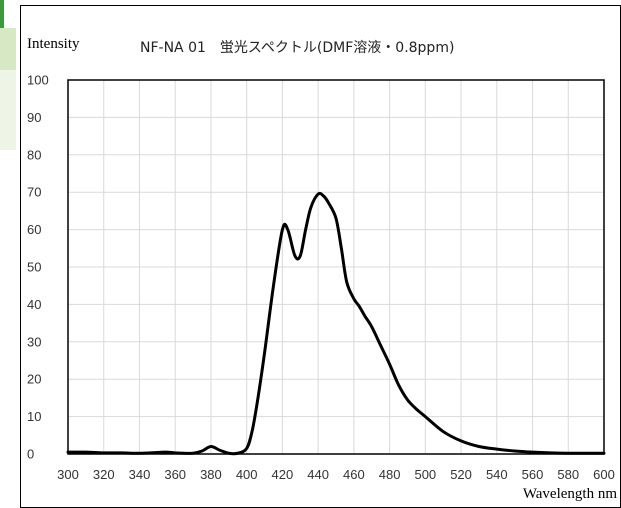  I want to click on x-axis-label: Wavelength nm, so click(569, 494).